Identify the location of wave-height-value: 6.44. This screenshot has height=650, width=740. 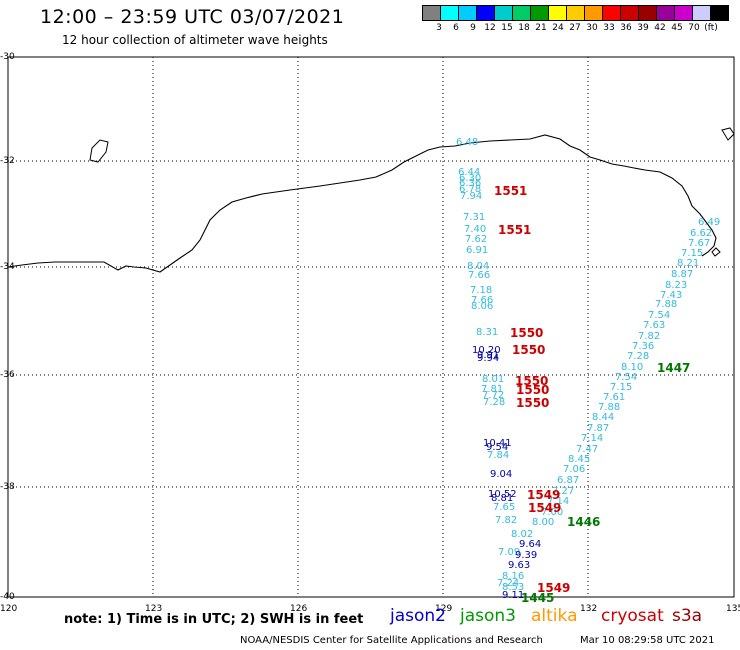
(469, 172).